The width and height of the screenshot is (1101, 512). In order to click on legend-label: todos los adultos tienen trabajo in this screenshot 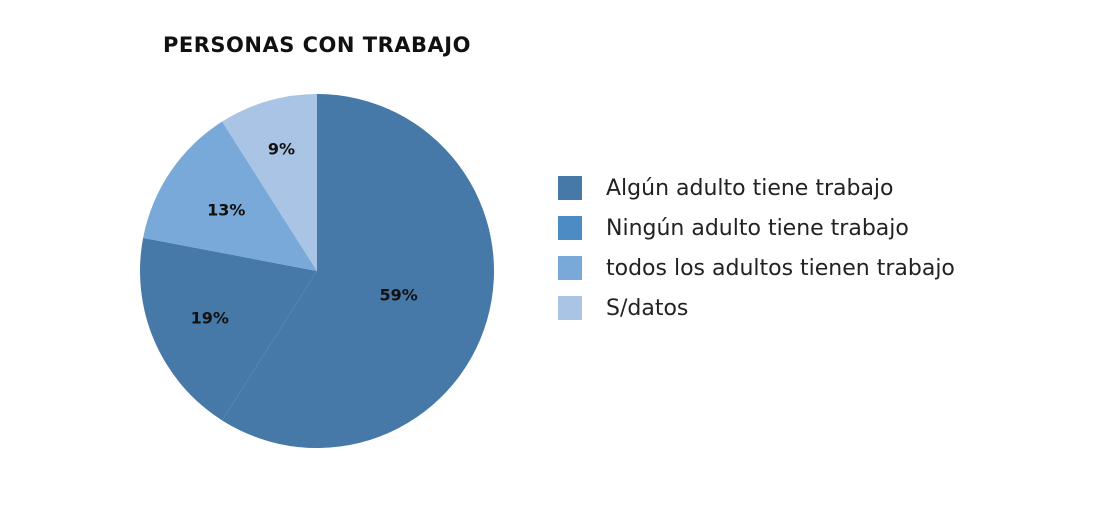, I will do `click(780, 268)`.